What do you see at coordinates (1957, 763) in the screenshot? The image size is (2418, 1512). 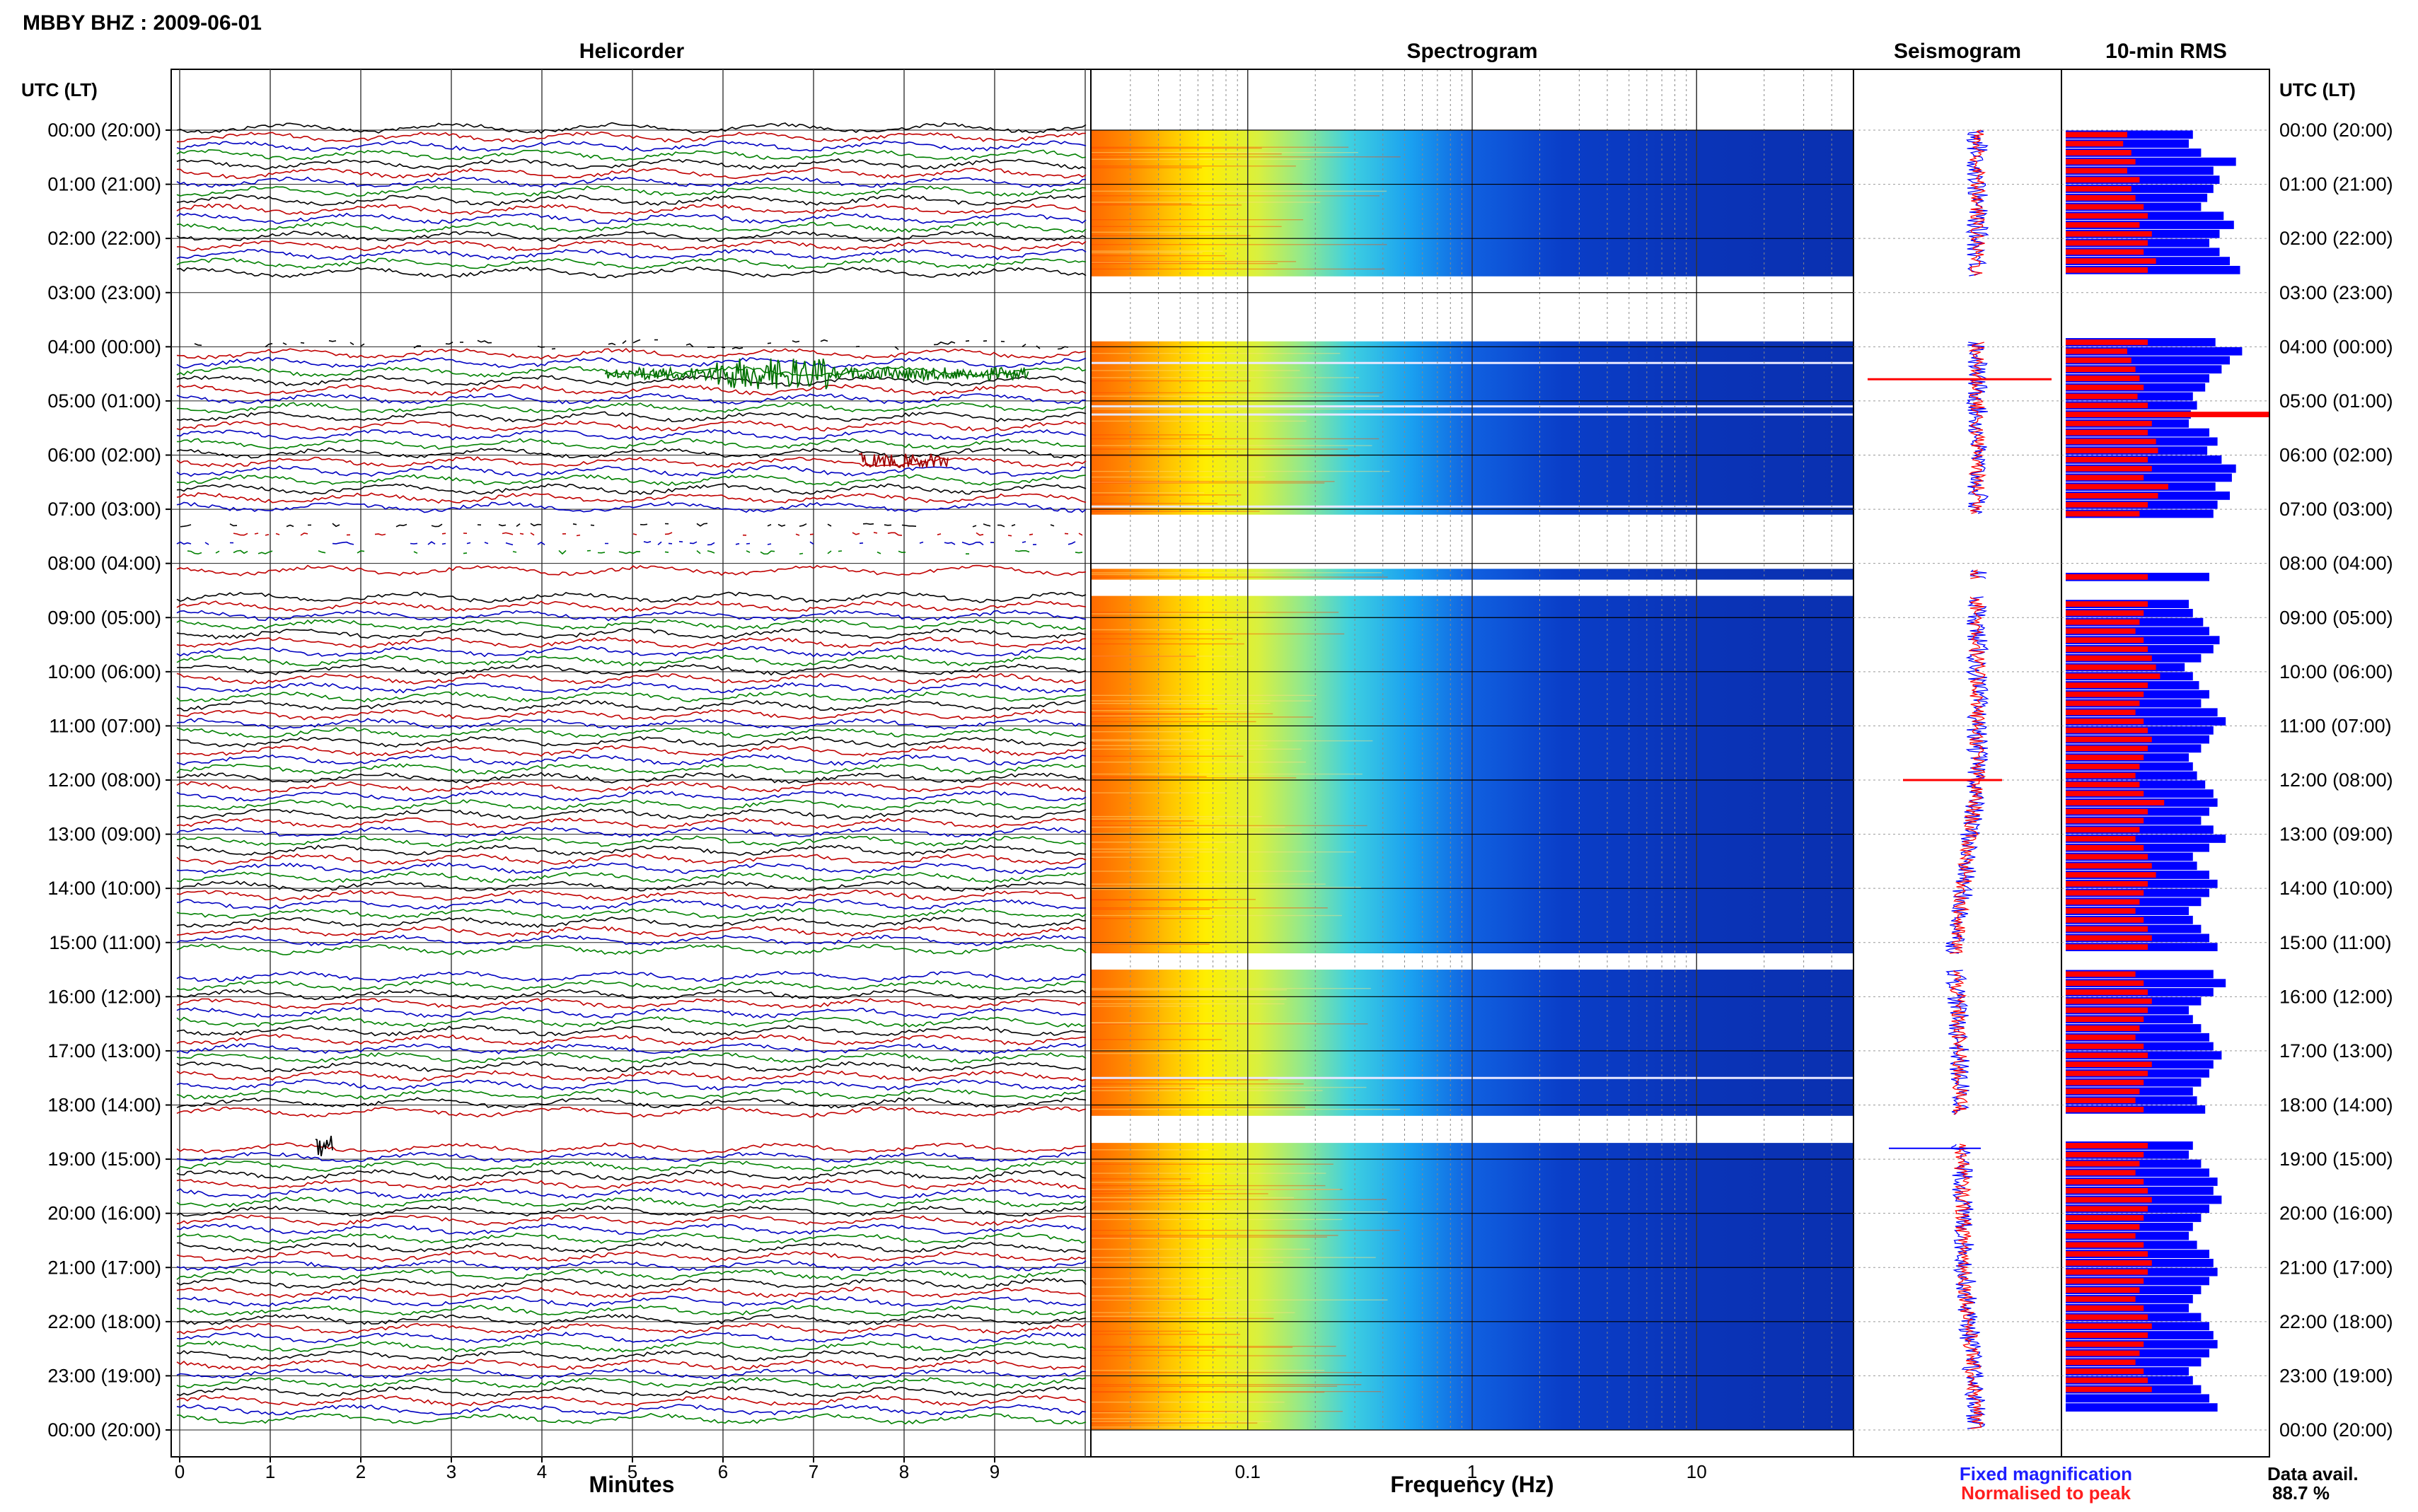 I see `seismogram-frame` at bounding box center [1957, 763].